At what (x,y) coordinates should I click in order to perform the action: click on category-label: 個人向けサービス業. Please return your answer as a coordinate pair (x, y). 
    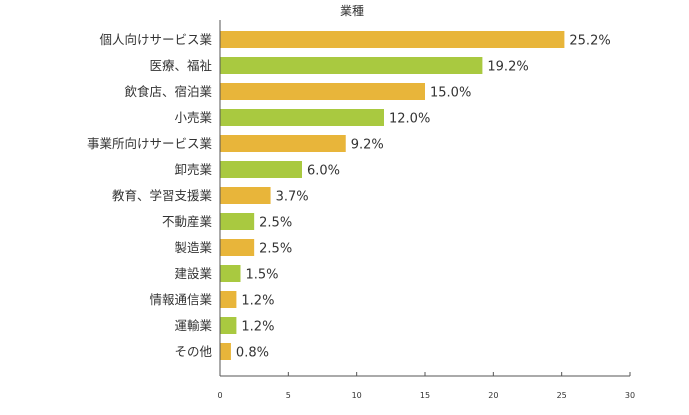
    Looking at the image, I should click on (155, 39).